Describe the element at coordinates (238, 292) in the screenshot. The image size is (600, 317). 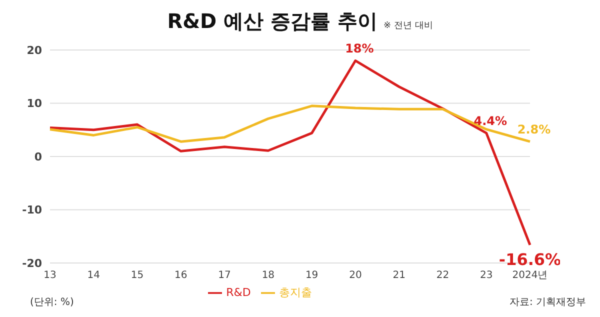
I see `legend-label: R&D` at that location.